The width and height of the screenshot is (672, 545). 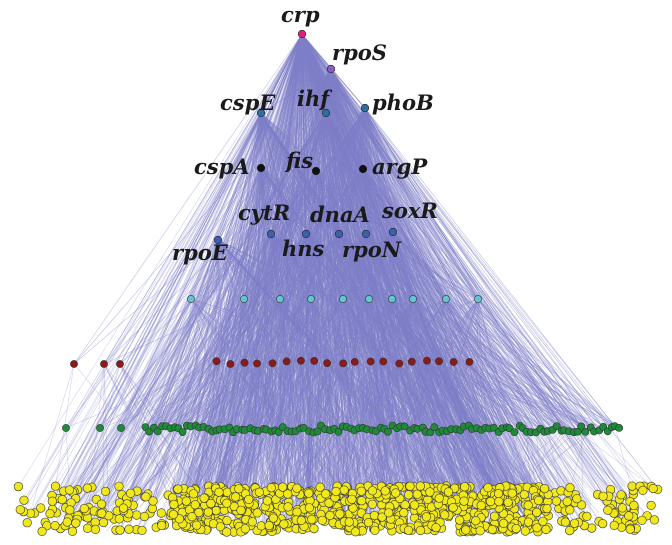 What do you see at coordinates (303, 248) in the screenshot?
I see `label-hns: hns` at bounding box center [303, 248].